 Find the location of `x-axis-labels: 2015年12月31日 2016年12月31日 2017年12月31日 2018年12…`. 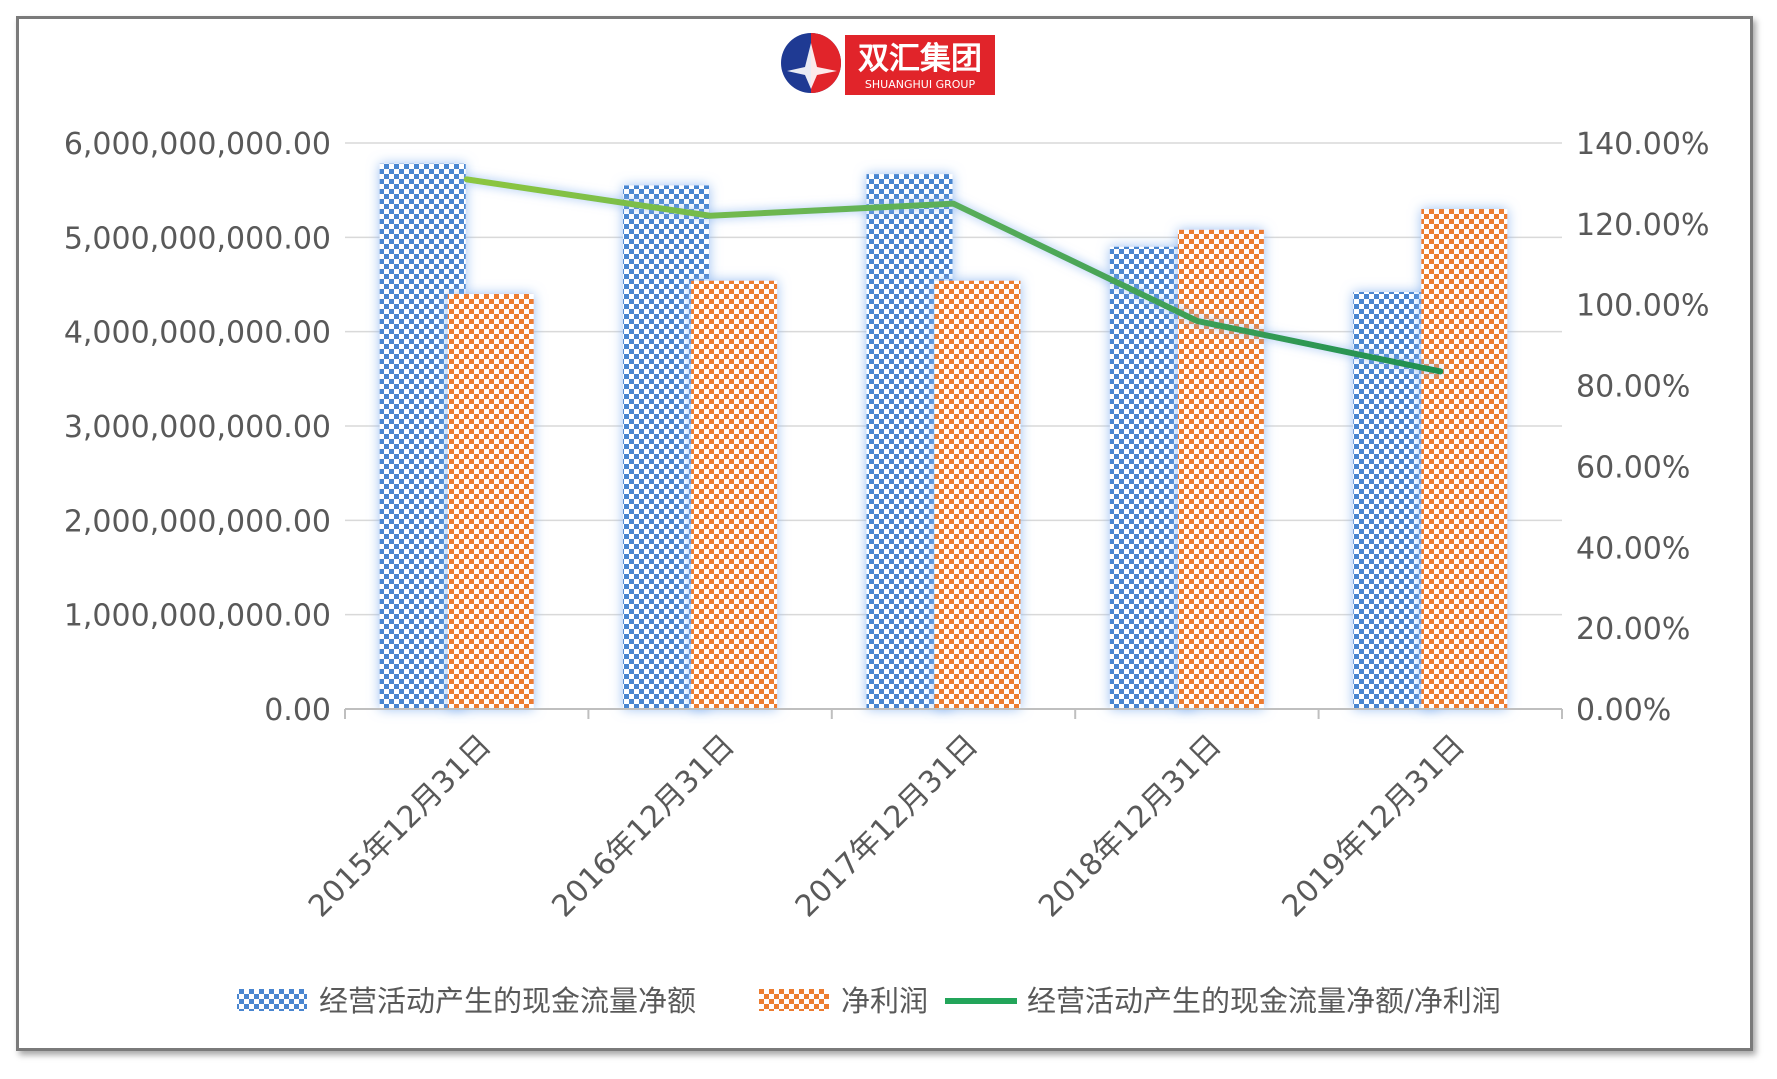

x-axis-labels: 2015年12月31日 2016年12月31日 2017年12月31日 2018年12… is located at coordinates (887, 826).